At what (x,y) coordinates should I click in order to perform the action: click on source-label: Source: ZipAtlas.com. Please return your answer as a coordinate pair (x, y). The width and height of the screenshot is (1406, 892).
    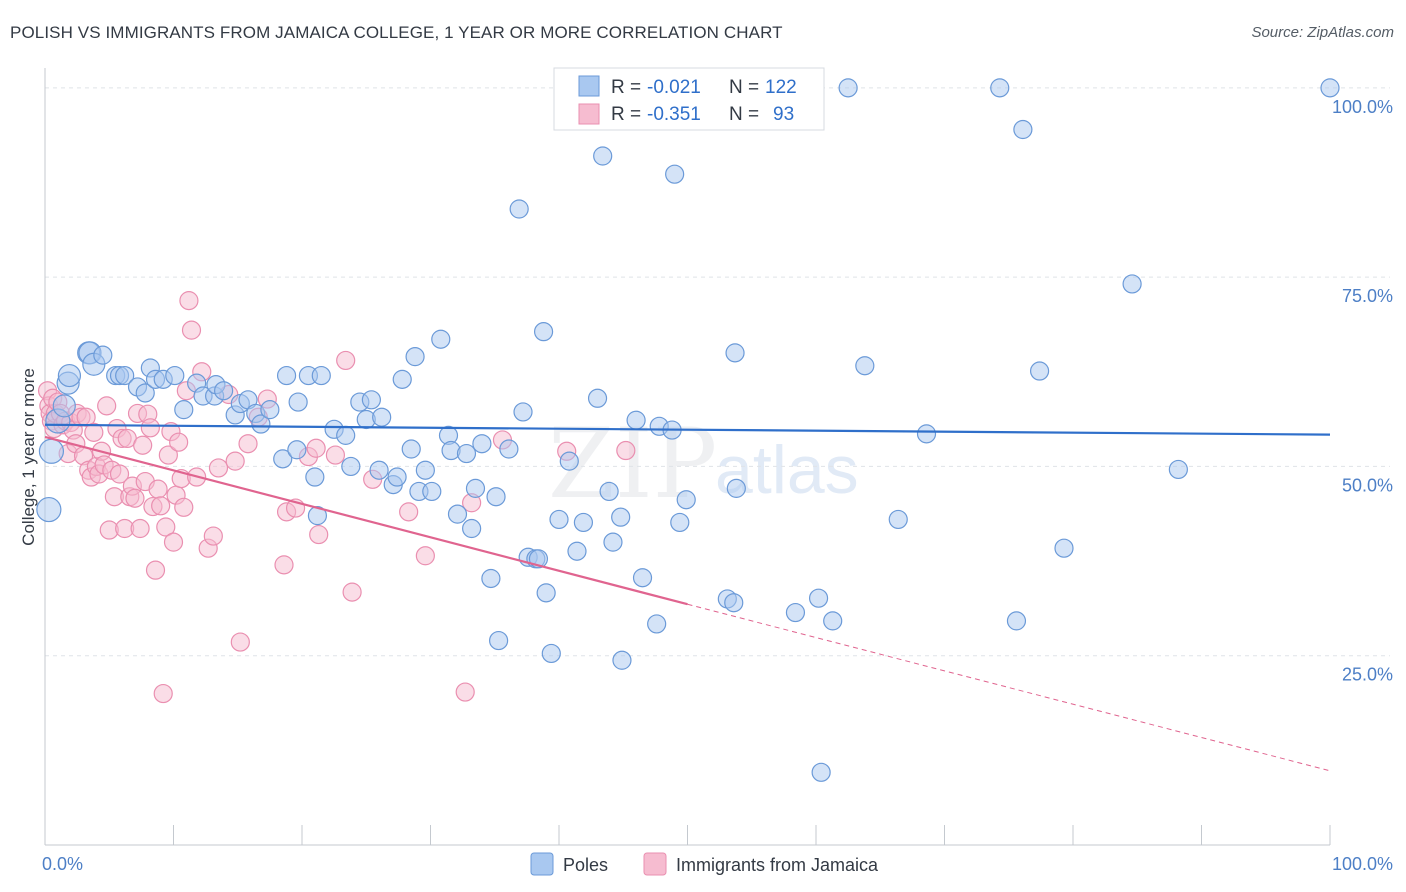
    Looking at the image, I should click on (1322, 32).